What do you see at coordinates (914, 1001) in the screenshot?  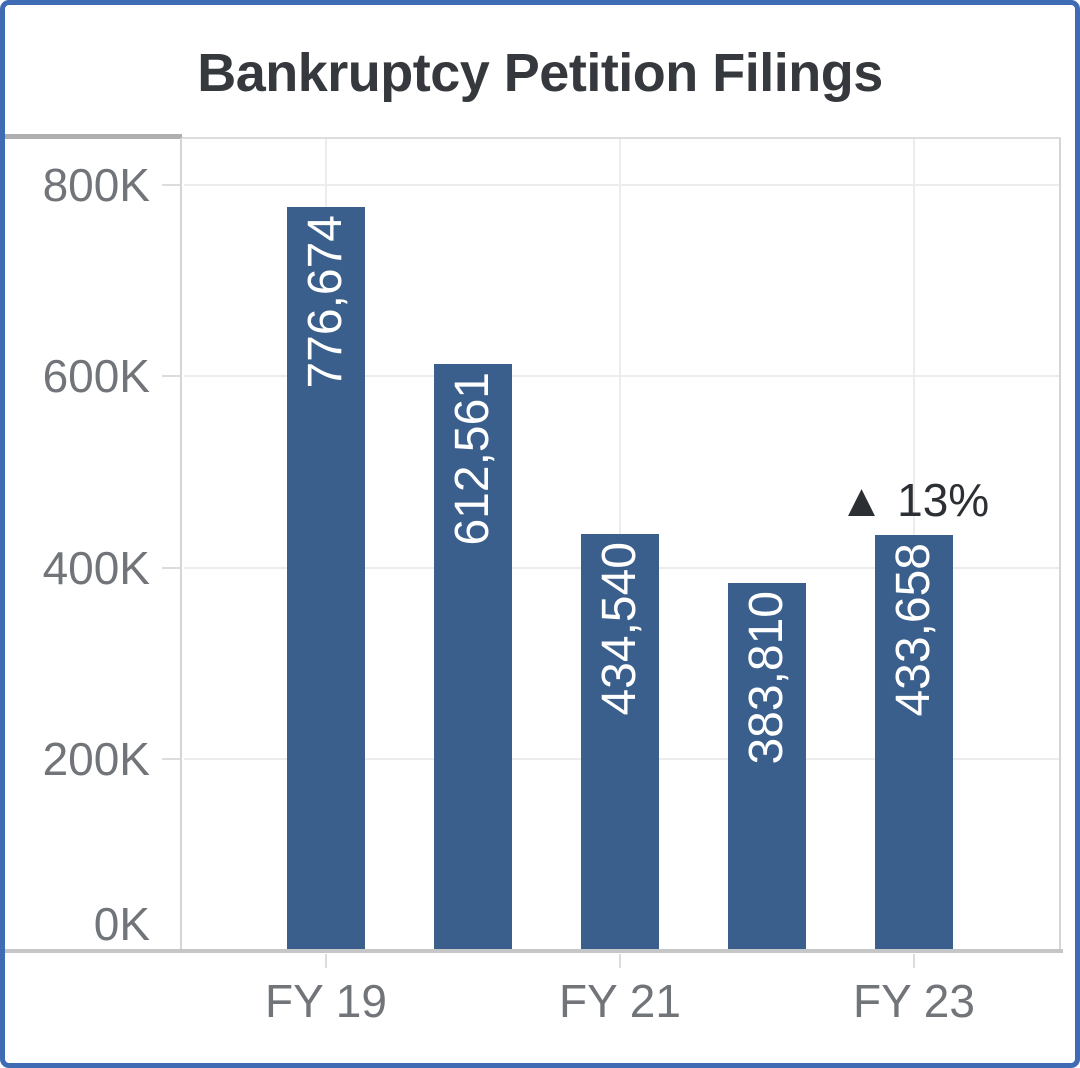 I see `x-tick-label: FY 23` at bounding box center [914, 1001].